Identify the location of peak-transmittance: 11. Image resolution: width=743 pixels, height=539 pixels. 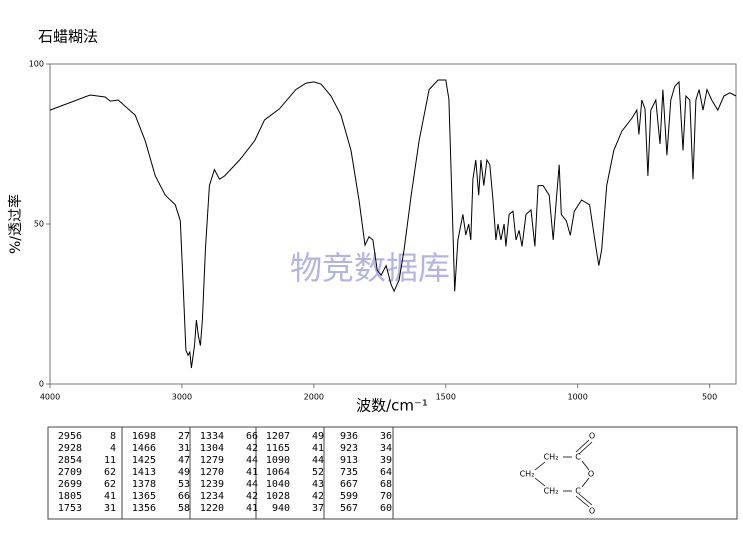
(110, 460).